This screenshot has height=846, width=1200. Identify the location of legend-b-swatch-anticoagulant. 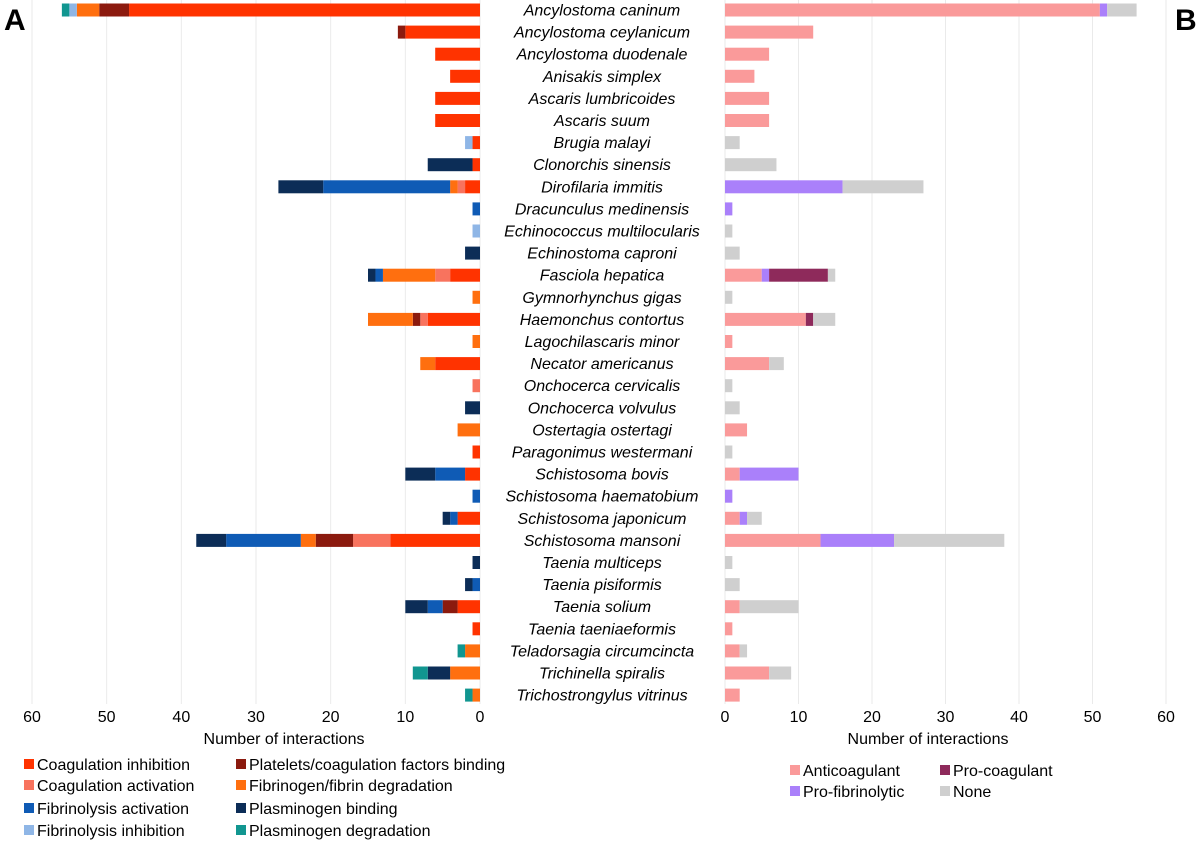
(795, 770).